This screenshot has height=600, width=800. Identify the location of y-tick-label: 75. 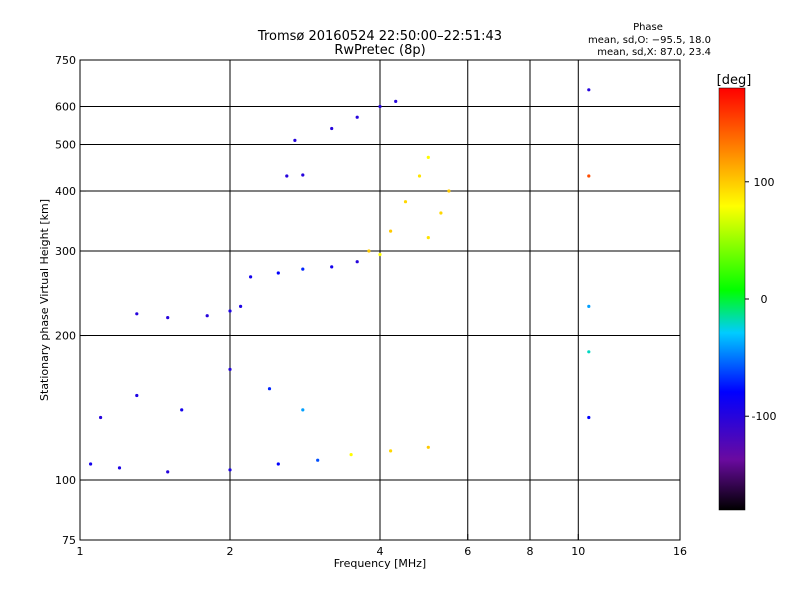
(69, 540).